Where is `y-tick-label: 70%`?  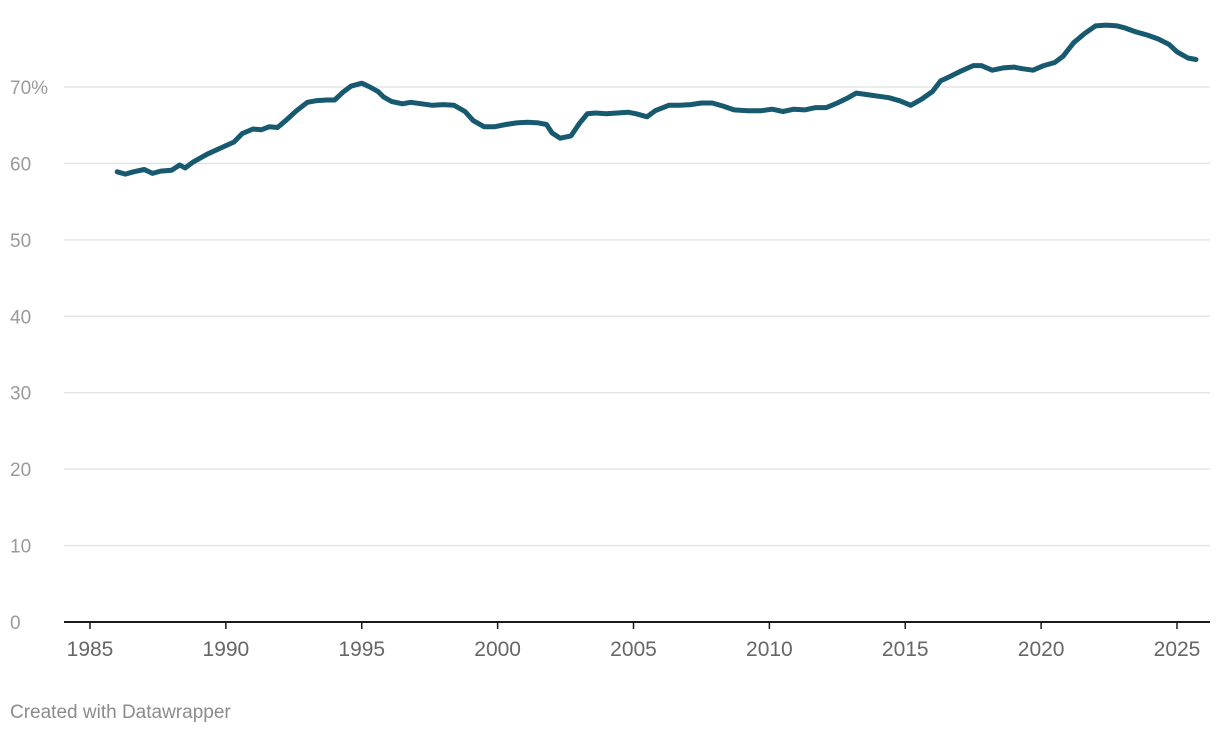
y-tick-label: 70% is located at coordinates (29, 88).